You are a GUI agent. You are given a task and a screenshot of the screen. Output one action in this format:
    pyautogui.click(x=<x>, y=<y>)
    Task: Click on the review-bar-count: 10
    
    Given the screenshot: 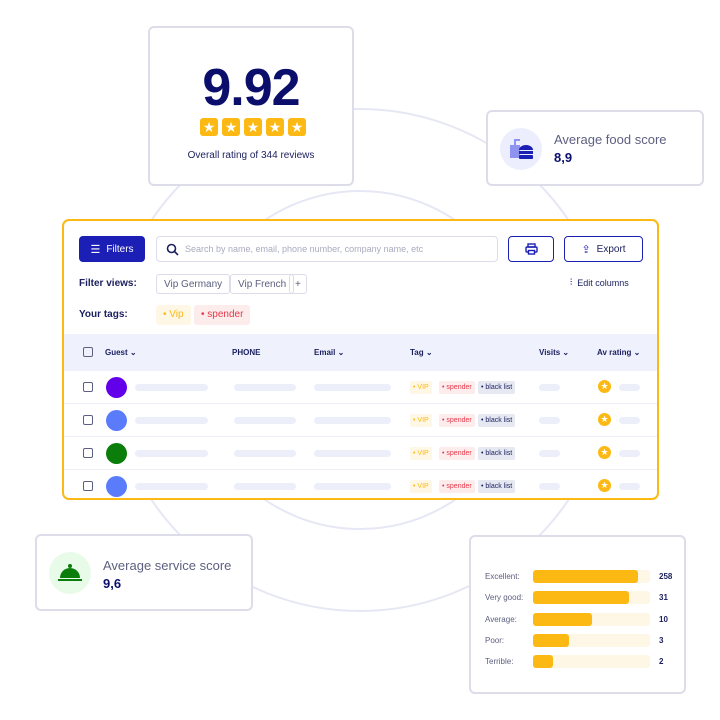 What is the action you would take?
    pyautogui.click(x=663, y=619)
    